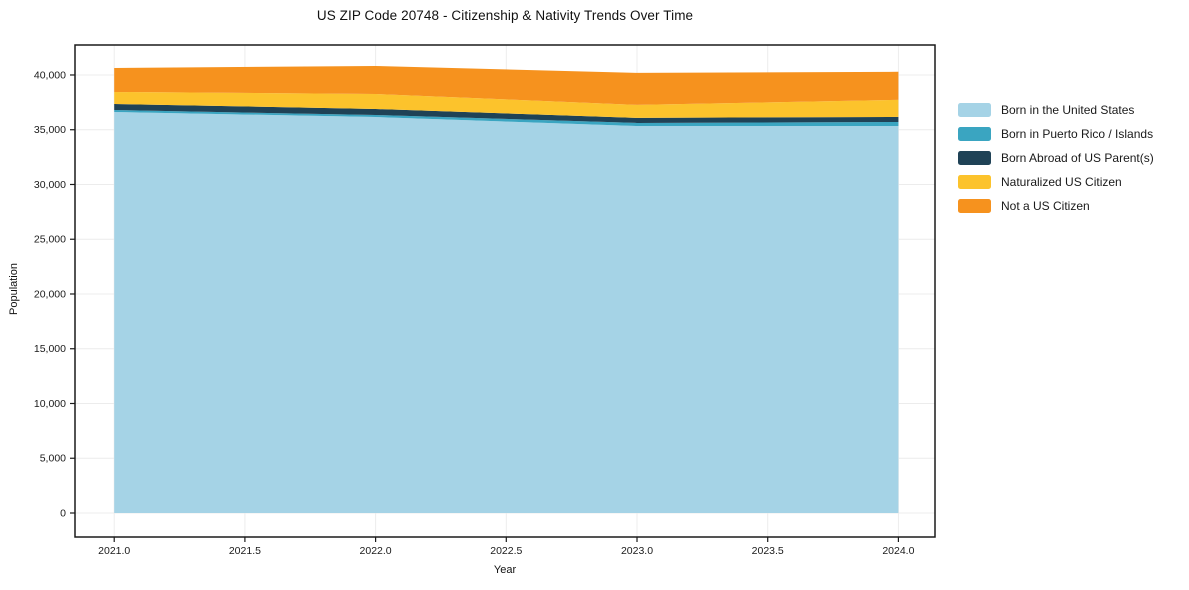 This screenshot has width=1189, height=590. Describe the element at coordinates (505, 570) in the screenshot. I see `x-axis-label: Year` at that location.